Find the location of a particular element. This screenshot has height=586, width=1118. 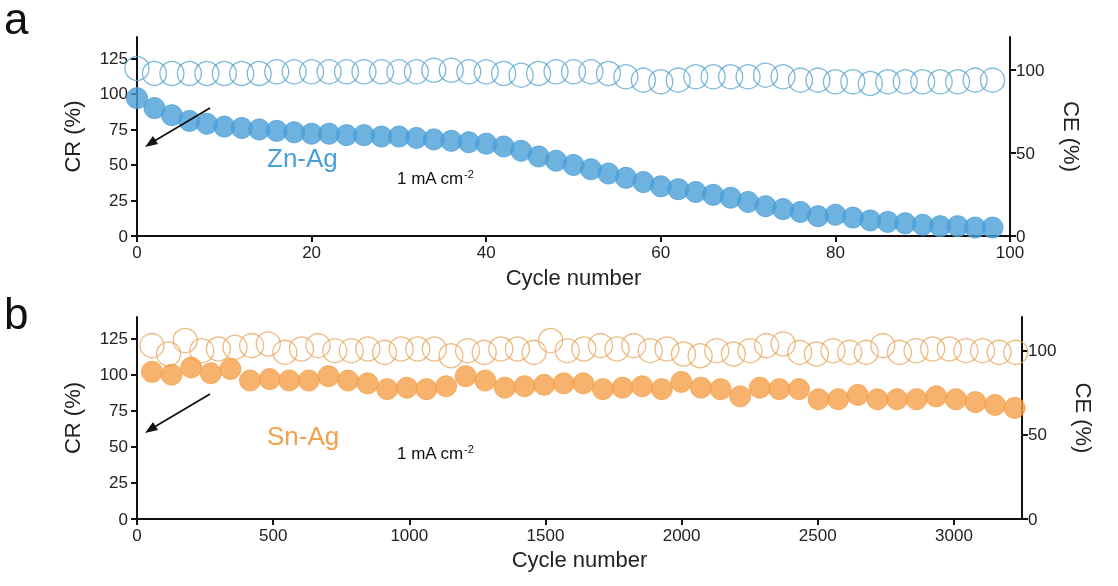

x-tick-label: 3000 is located at coordinates (954, 535).